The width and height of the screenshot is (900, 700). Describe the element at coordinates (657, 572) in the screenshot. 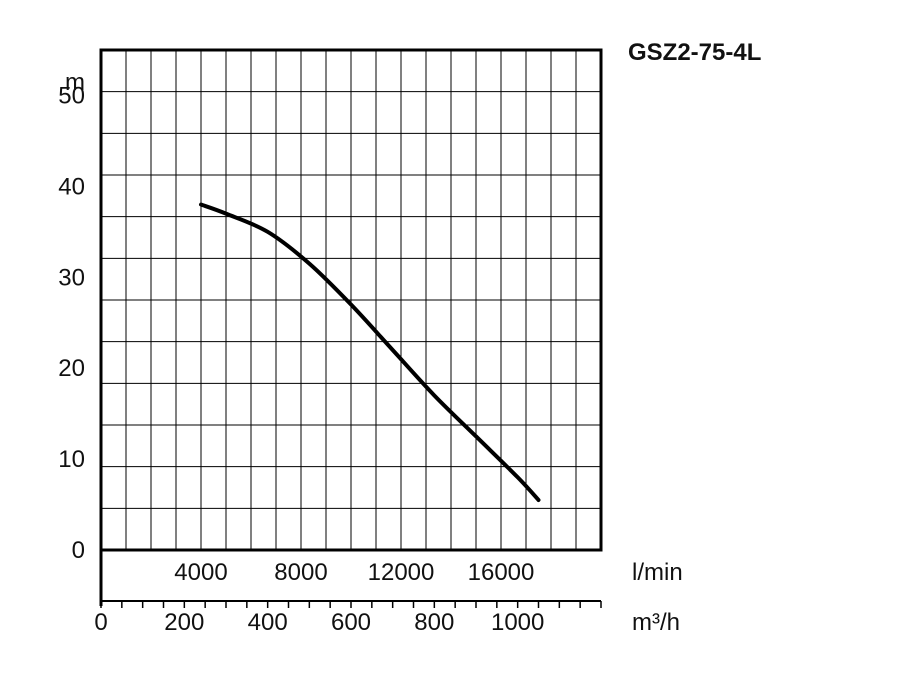

I see `x-axis-unit-label-lmin: l/min` at that location.